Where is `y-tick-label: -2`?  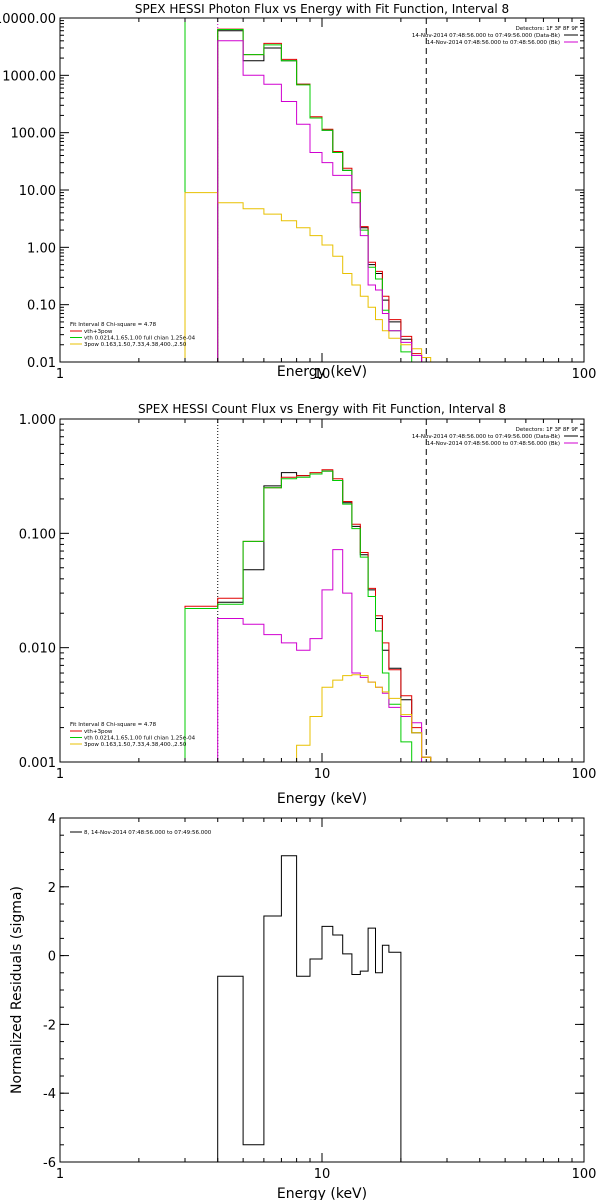 y-tick-label: -2 is located at coordinates (49, 1025).